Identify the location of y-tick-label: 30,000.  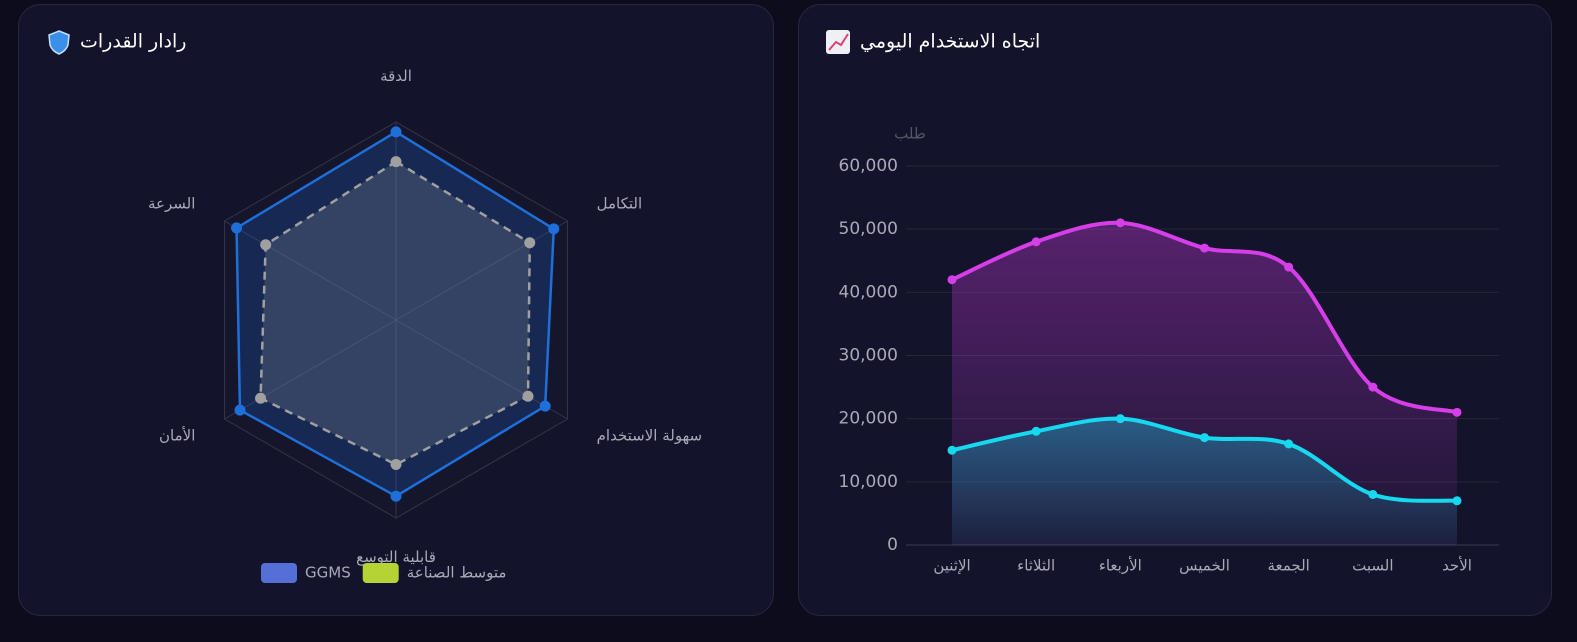
(868, 356).